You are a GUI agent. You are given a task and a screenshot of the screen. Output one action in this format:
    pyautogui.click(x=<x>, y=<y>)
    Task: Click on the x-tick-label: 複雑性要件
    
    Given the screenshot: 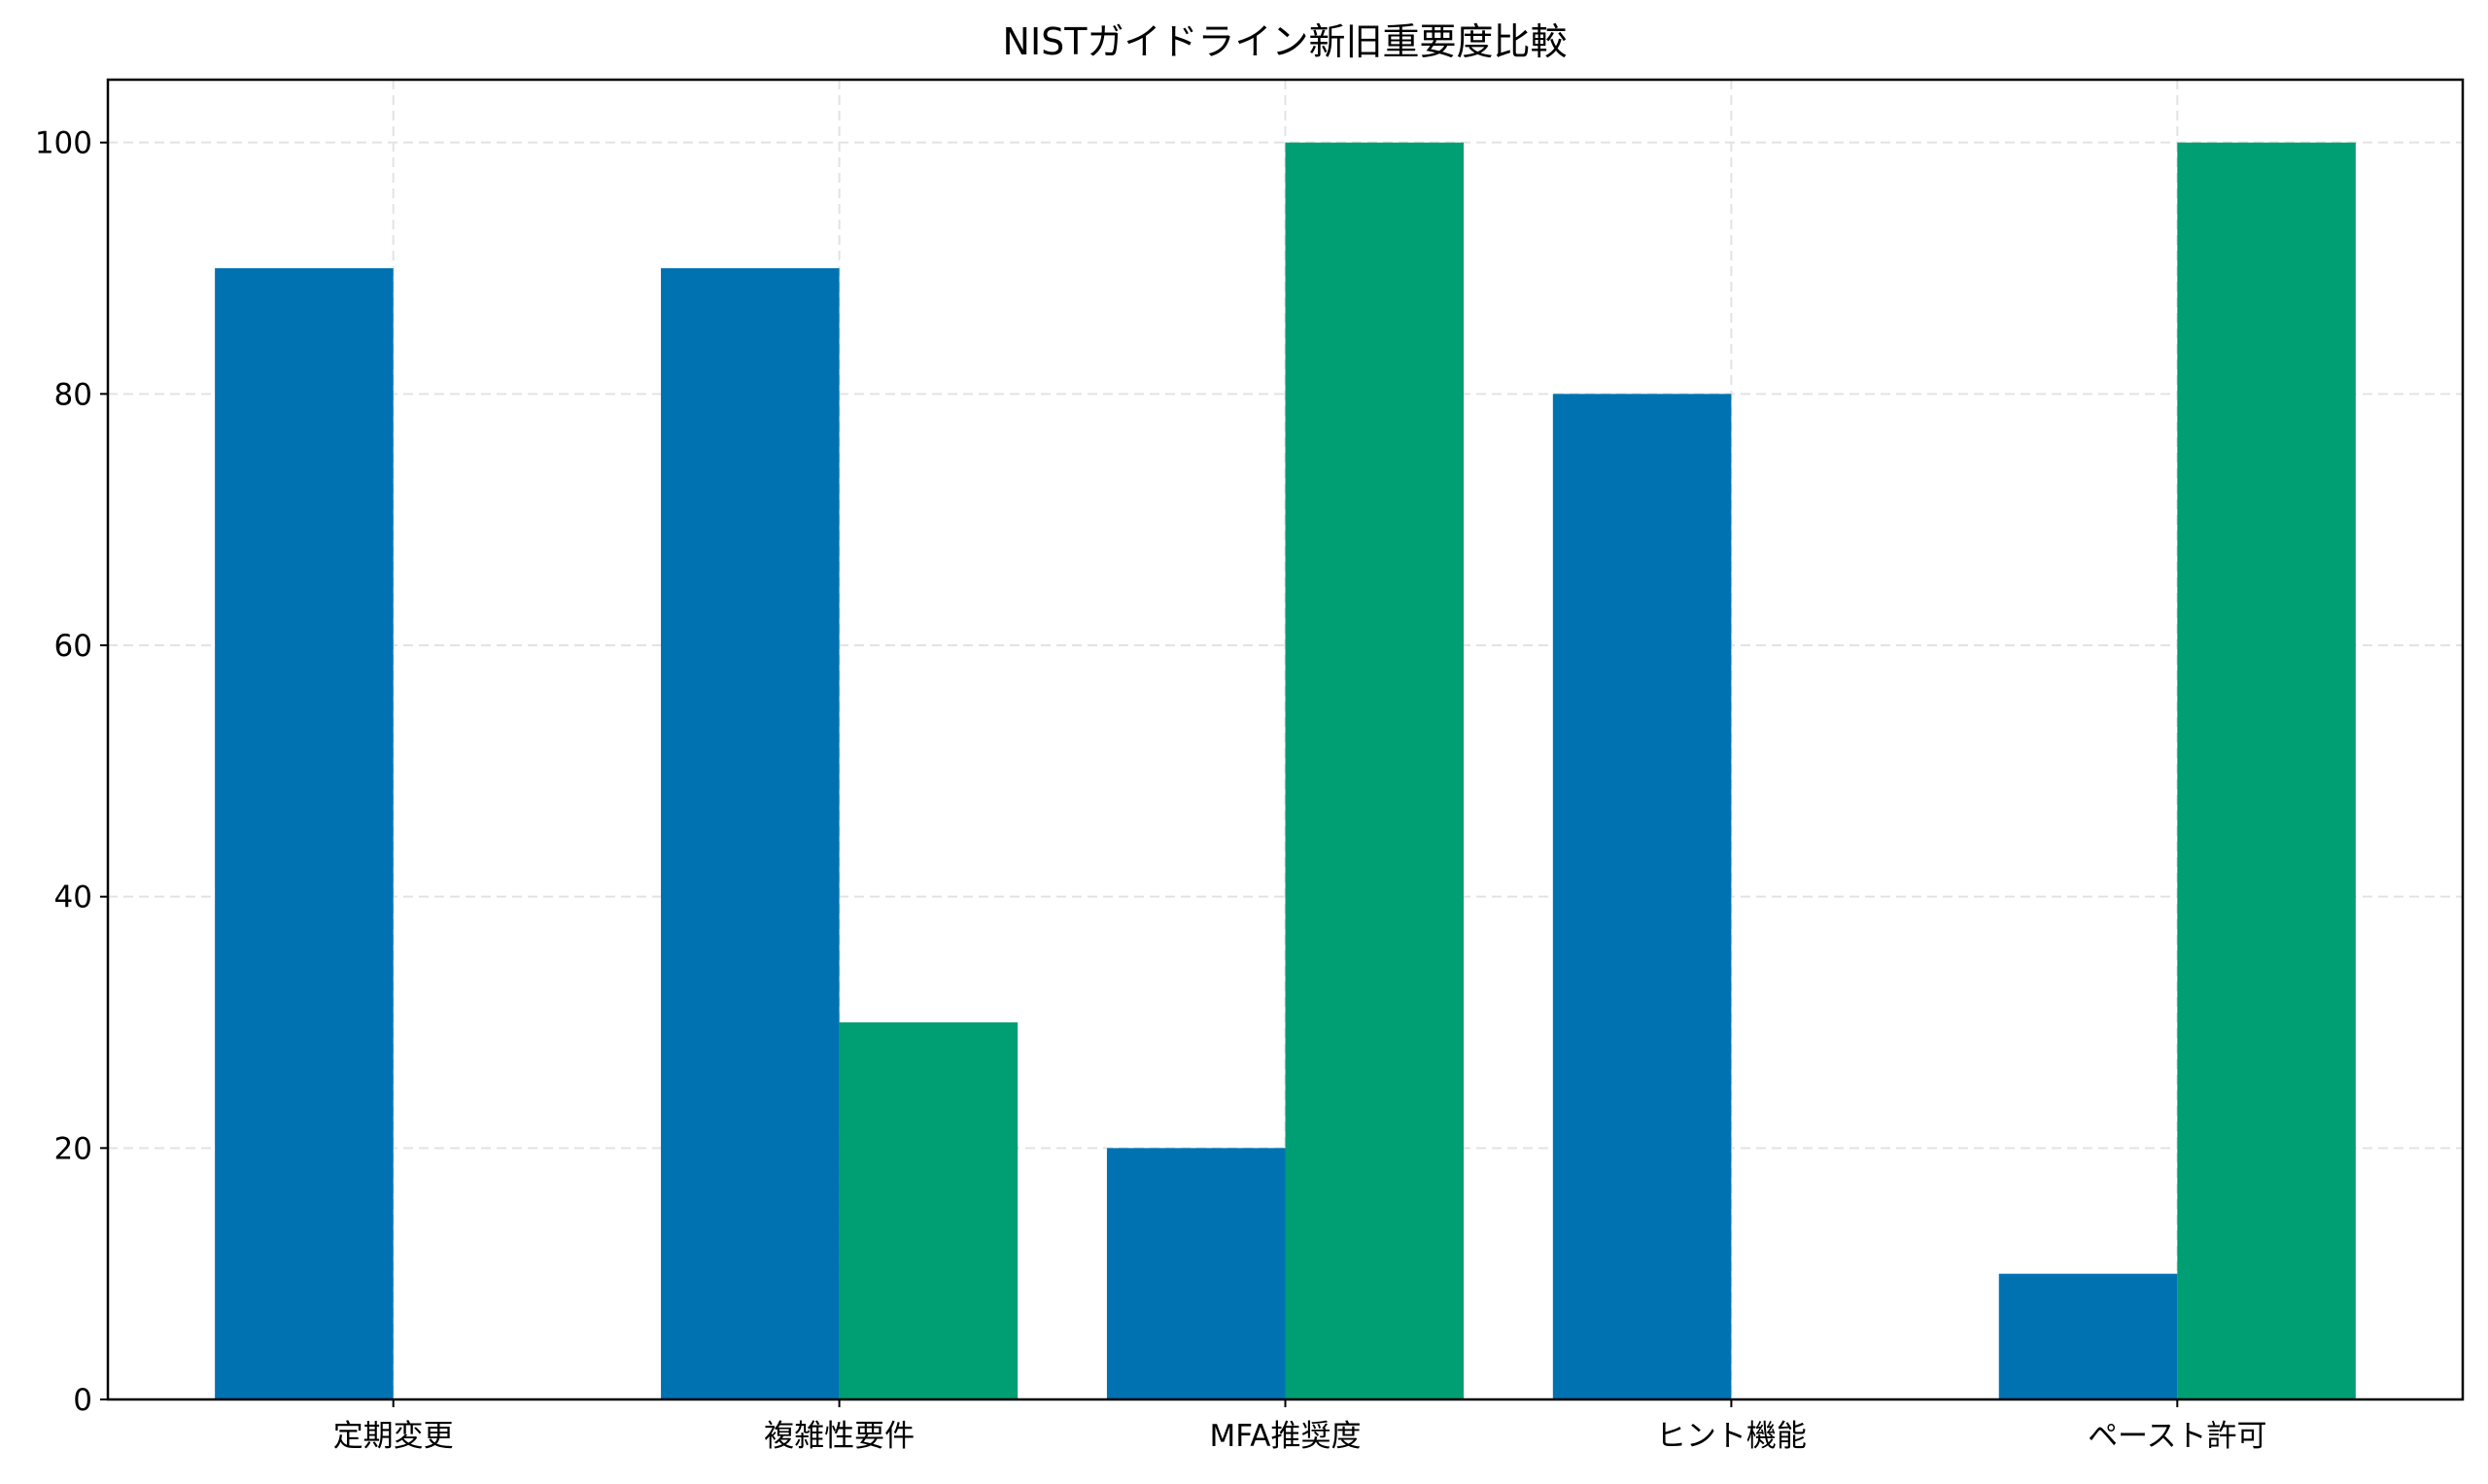 What is the action you would take?
    pyautogui.click(x=839, y=1436)
    